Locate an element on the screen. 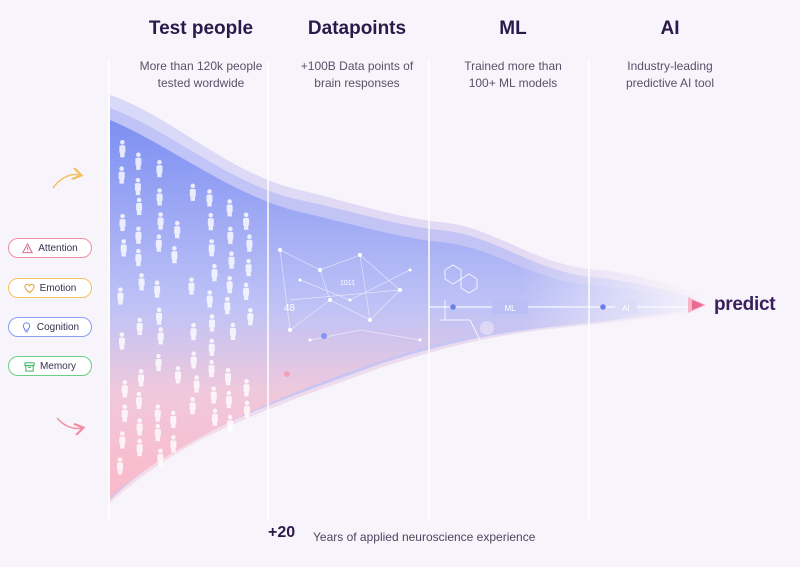 The width and height of the screenshot is (800, 567). datapoints-count: 48 is located at coordinates (290, 308).